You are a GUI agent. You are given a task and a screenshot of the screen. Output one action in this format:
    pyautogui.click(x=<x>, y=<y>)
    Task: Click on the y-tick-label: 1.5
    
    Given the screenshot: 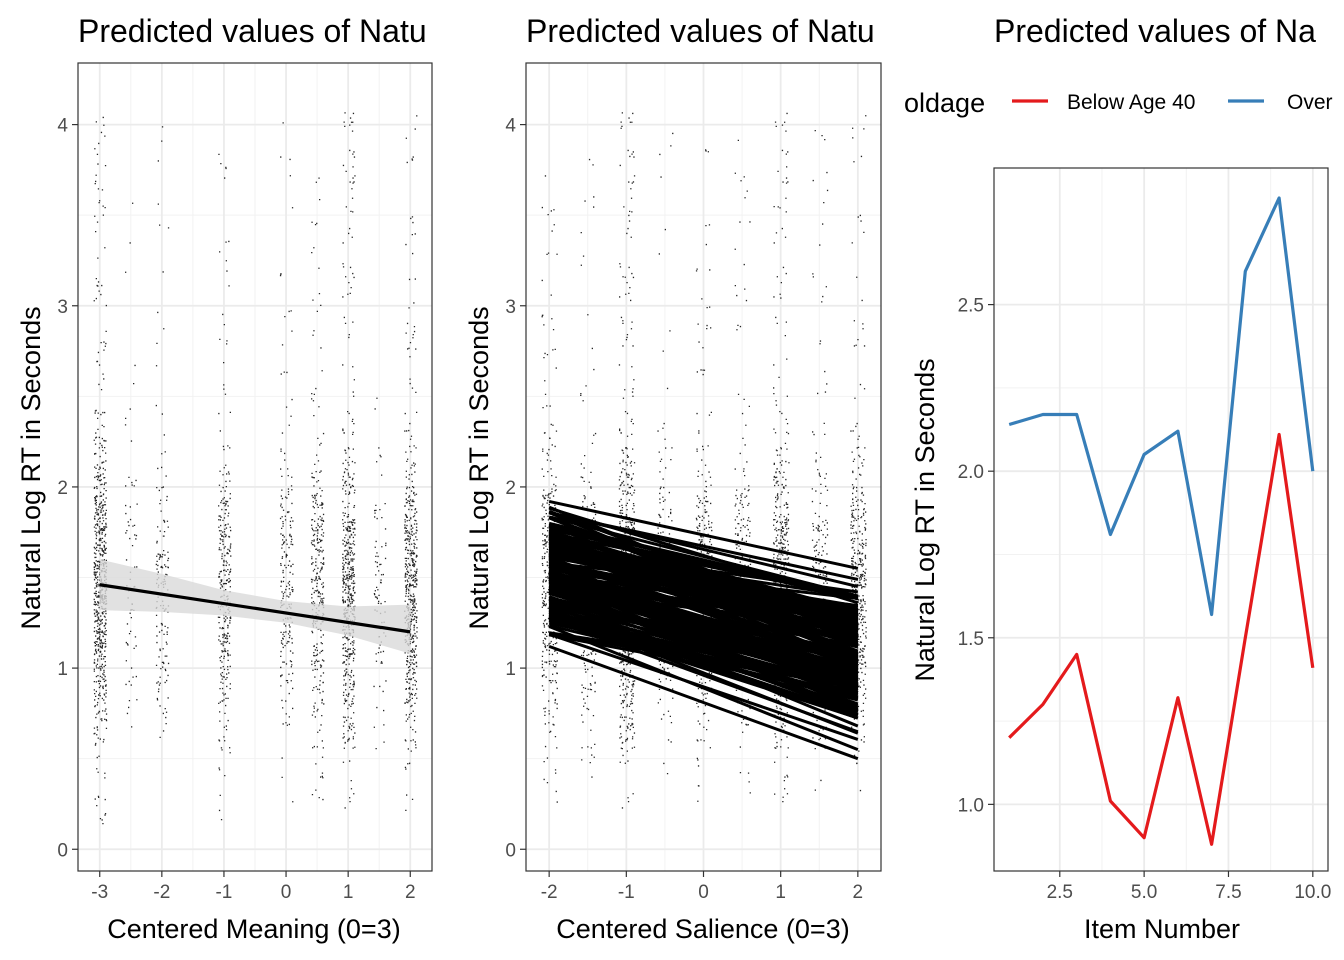 What is the action you would take?
    pyautogui.click(x=971, y=639)
    